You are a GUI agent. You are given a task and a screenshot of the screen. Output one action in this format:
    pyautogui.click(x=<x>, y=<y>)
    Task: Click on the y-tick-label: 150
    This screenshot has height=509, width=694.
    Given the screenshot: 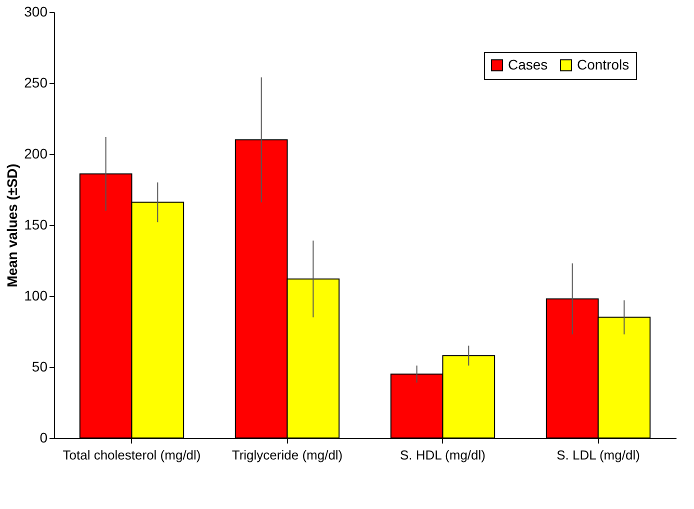 What is the action you would take?
    pyautogui.click(x=36, y=224)
    